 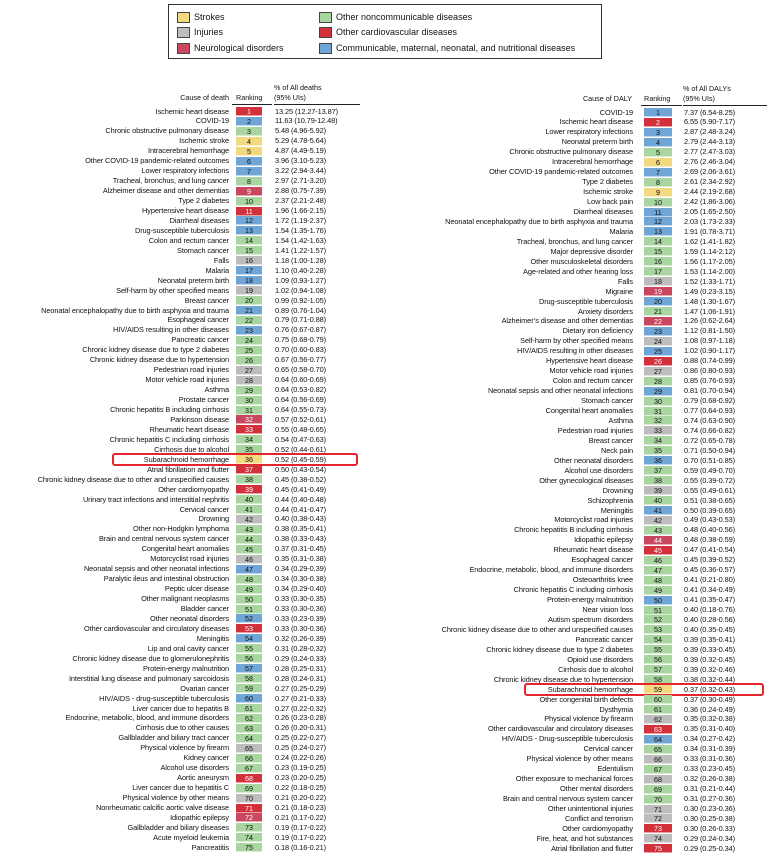 What do you see at coordinates (658, 709) in the screenshot?
I see `rank-cell: 61` at bounding box center [658, 709].